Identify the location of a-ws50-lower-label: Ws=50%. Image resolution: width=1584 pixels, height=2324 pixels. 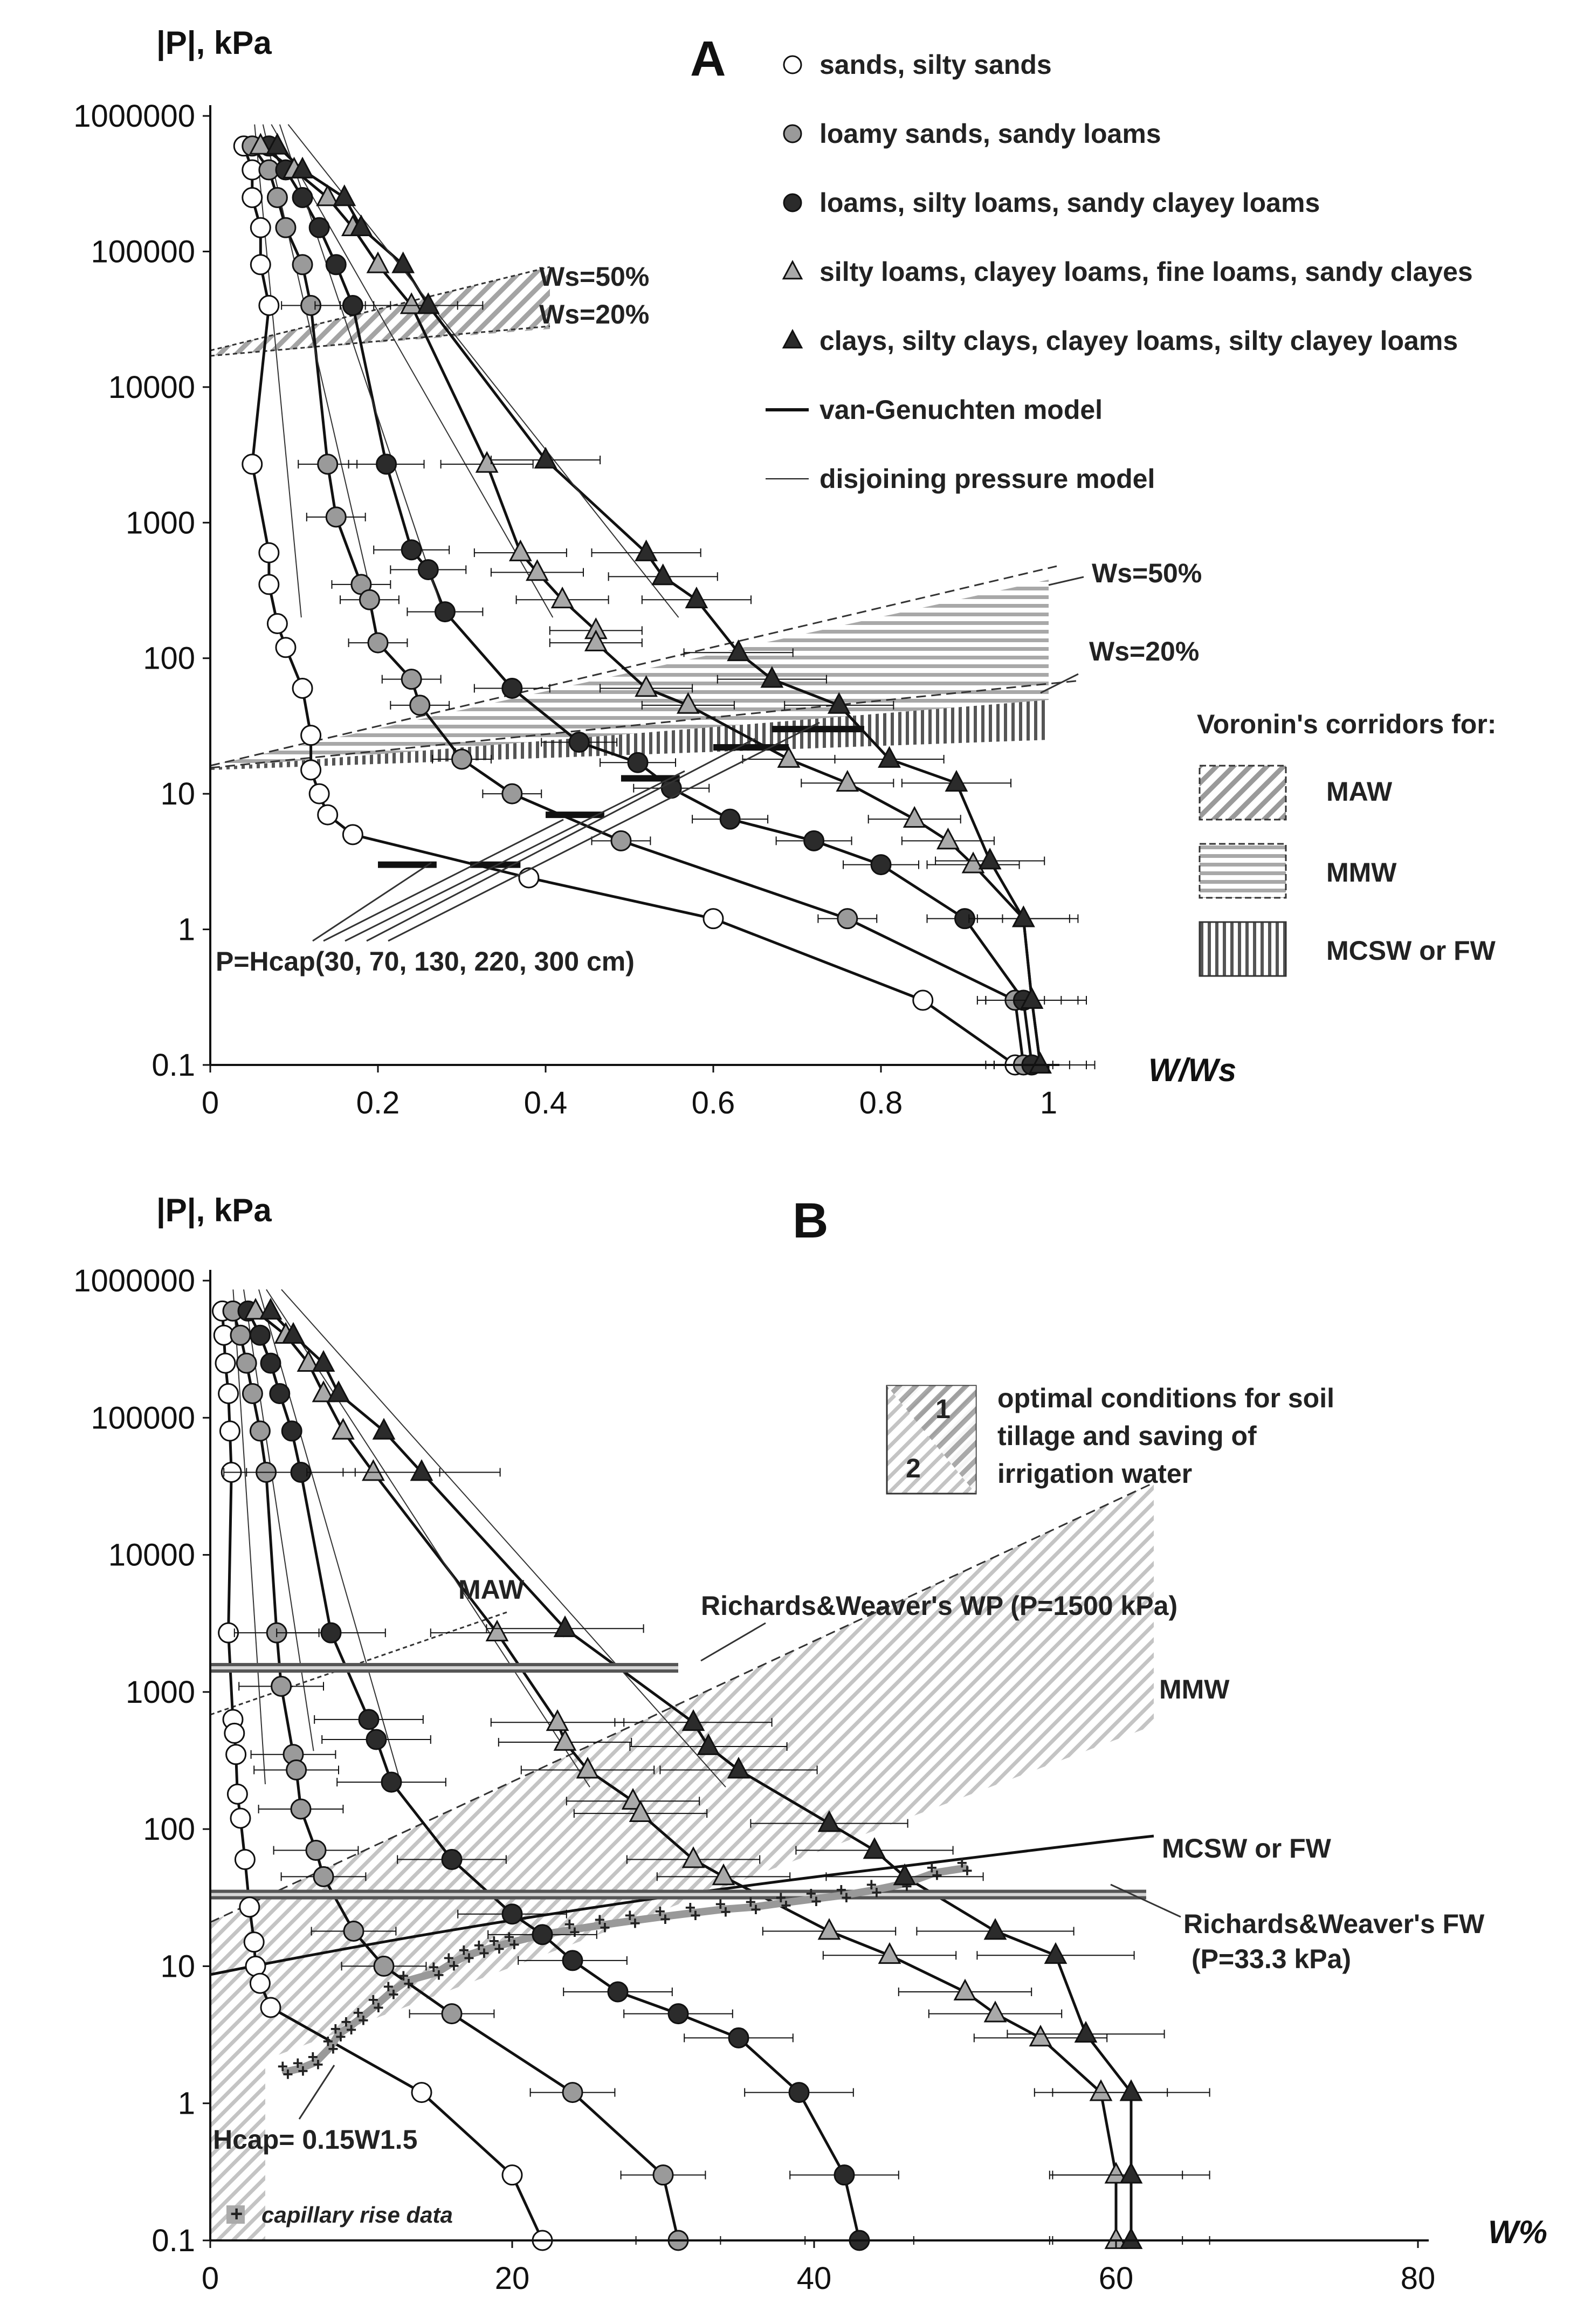
(1147, 573).